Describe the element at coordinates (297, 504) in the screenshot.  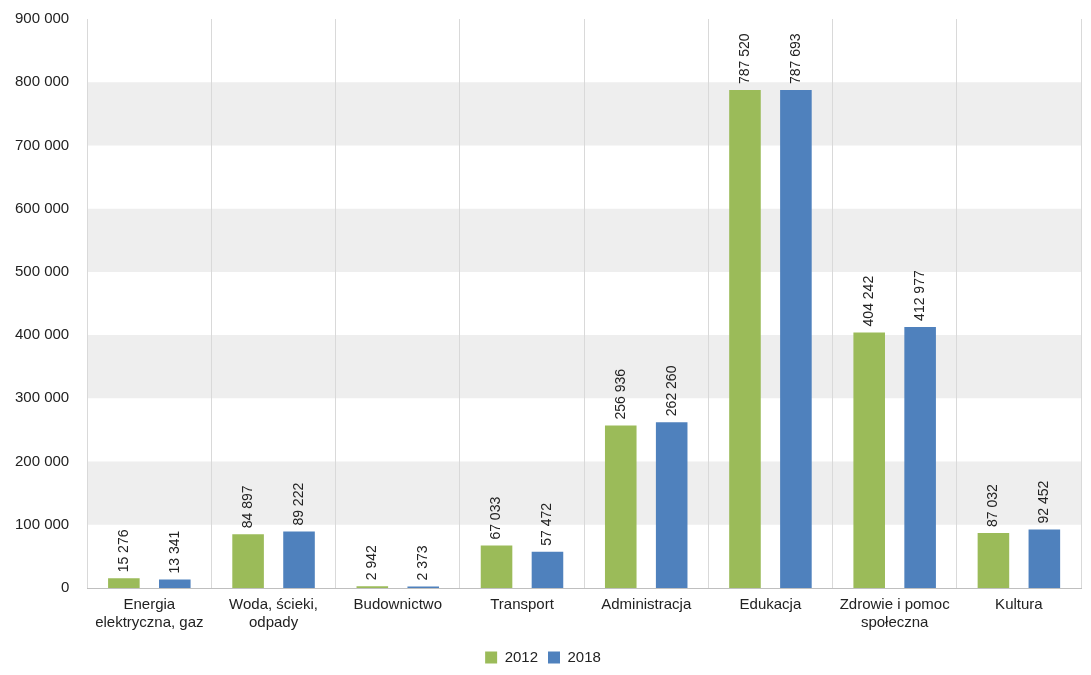
I see `data-label: 89 222` at that location.